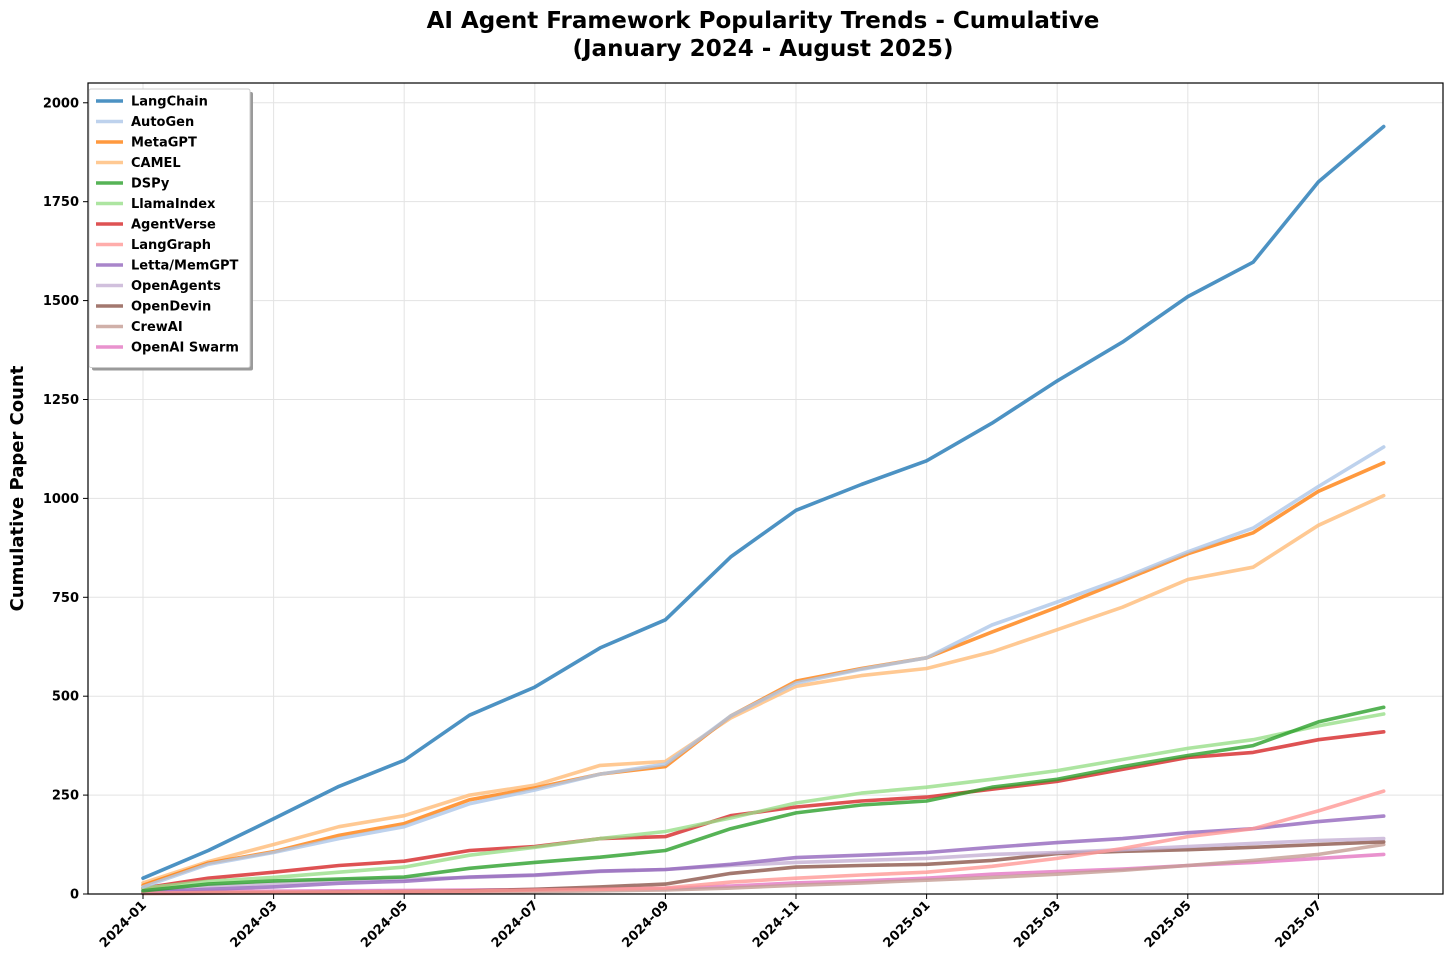 The height and width of the screenshot is (967, 1456). I want to click on legend-label-metagpt: MetaGPT, so click(164, 143).